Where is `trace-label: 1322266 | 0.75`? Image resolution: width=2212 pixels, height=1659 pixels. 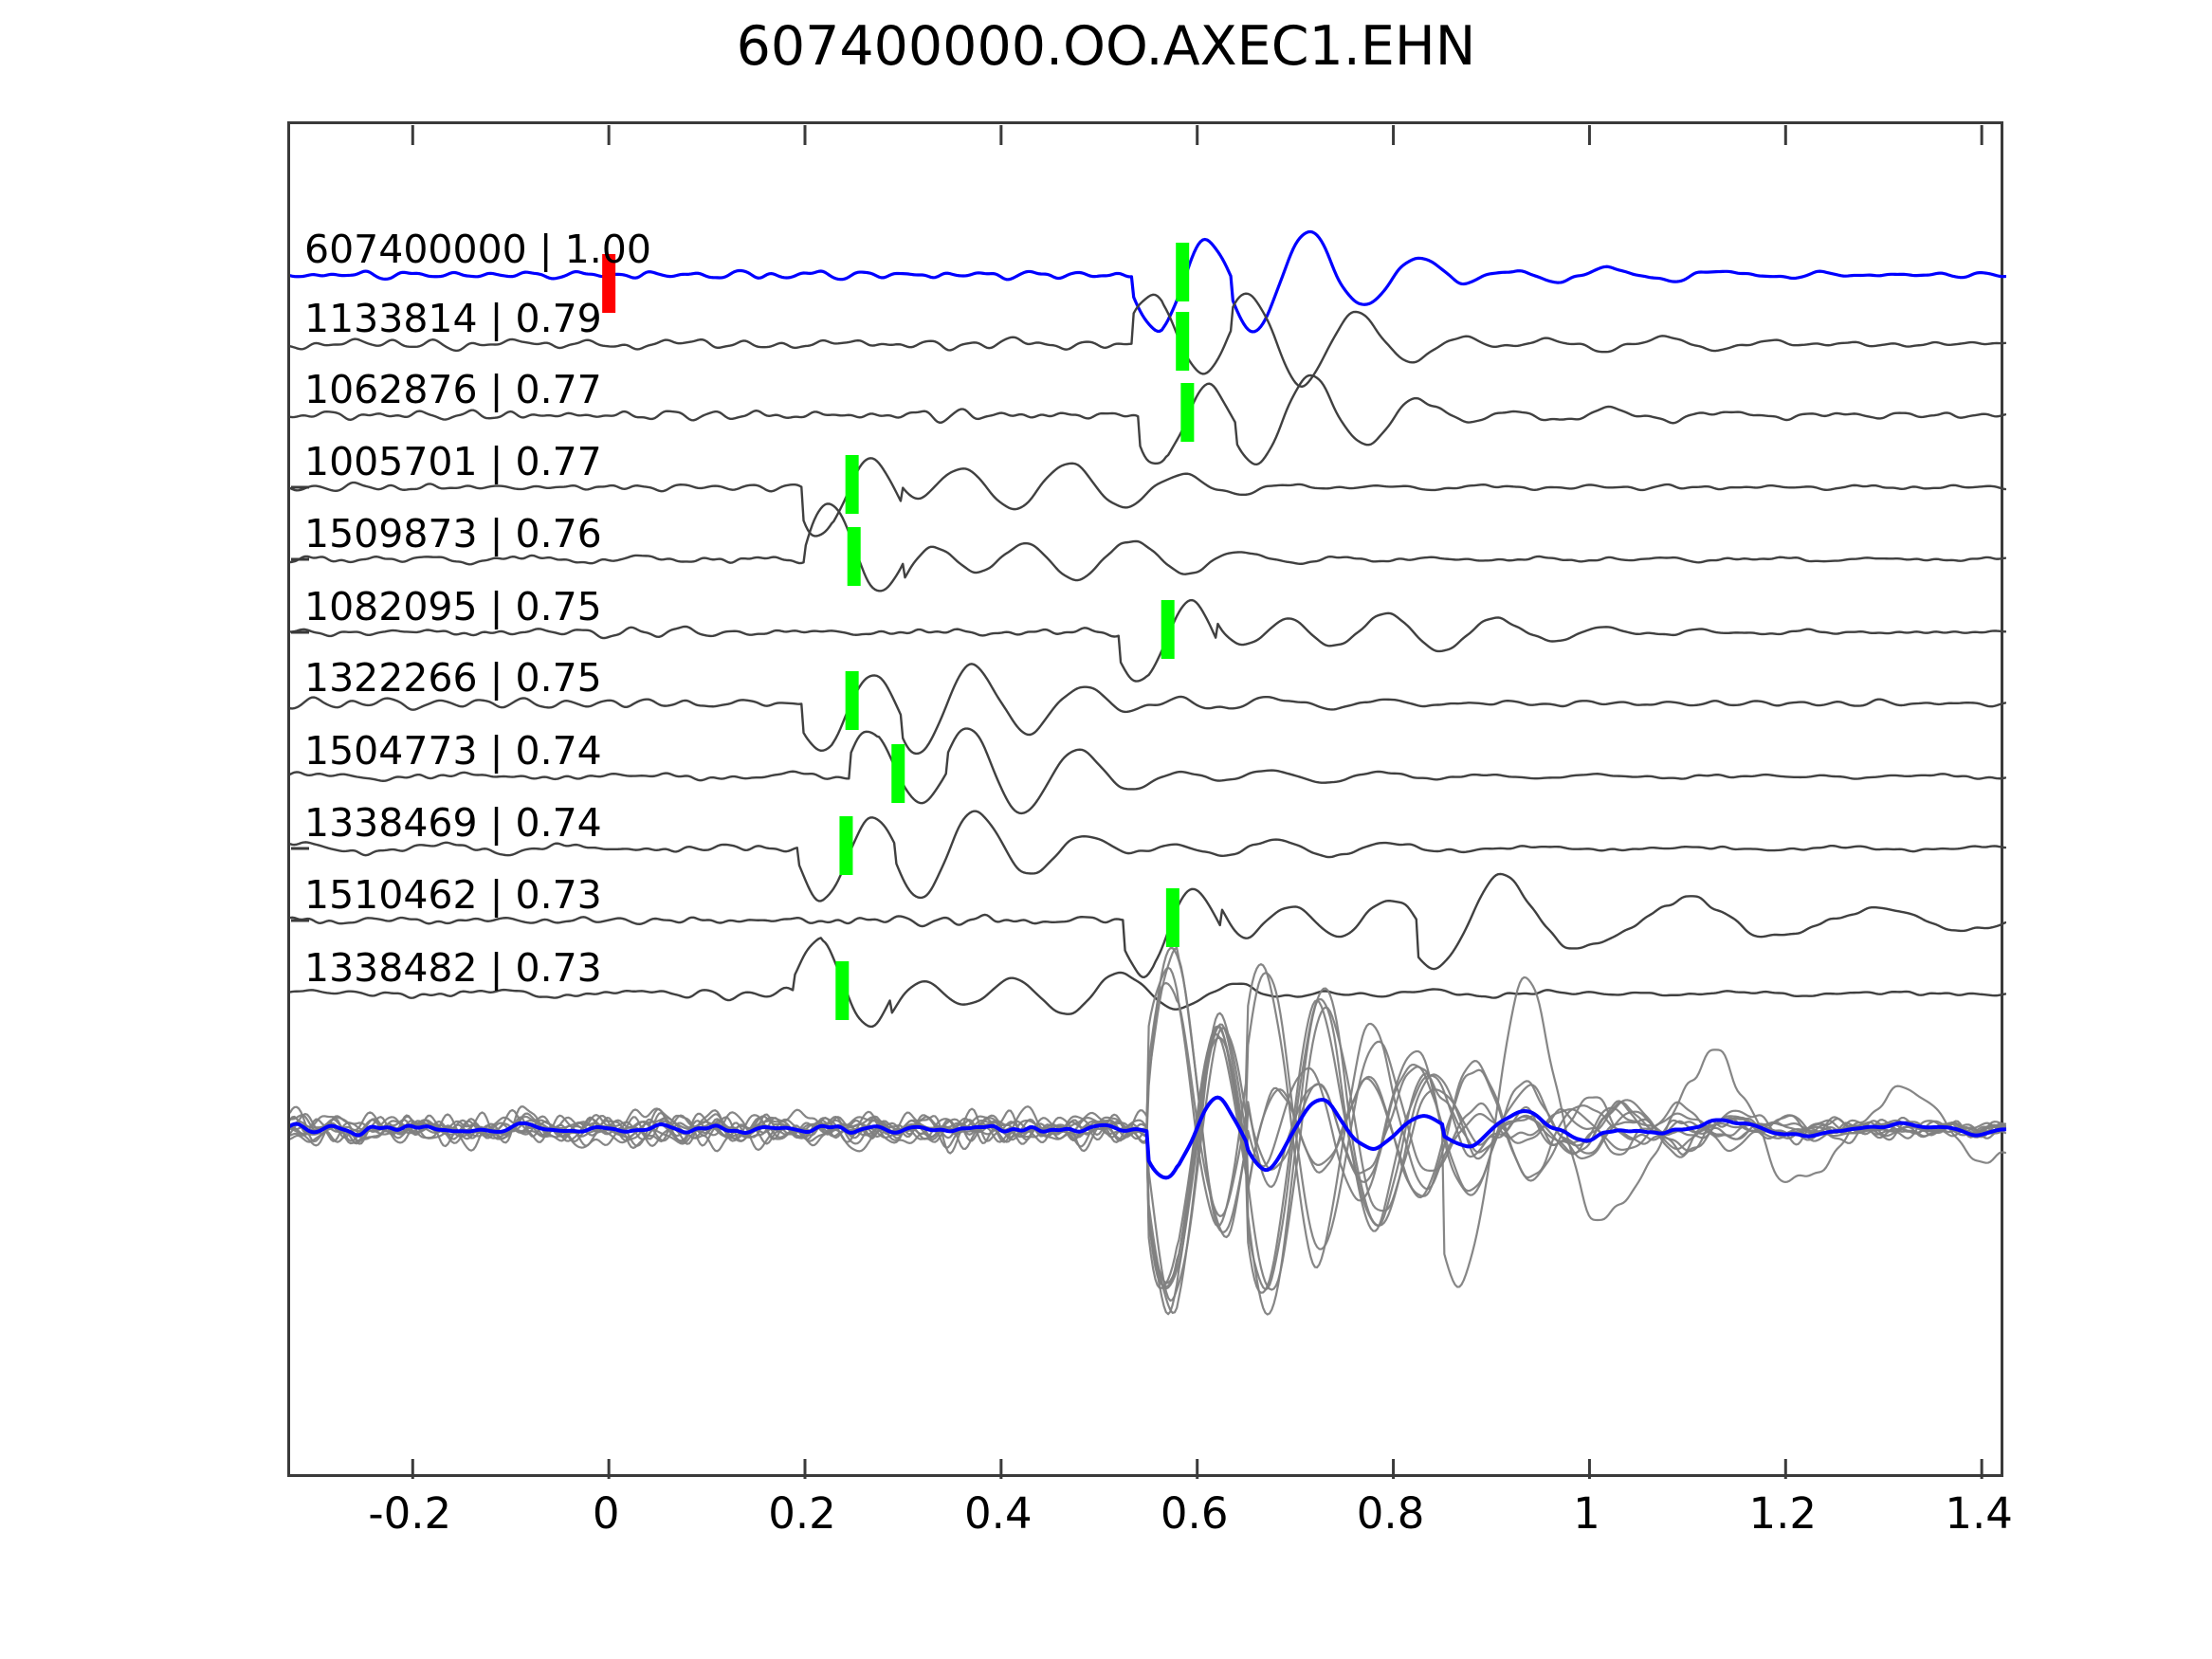
trace-label: 1322266 | 0.75 is located at coordinates (453, 678).